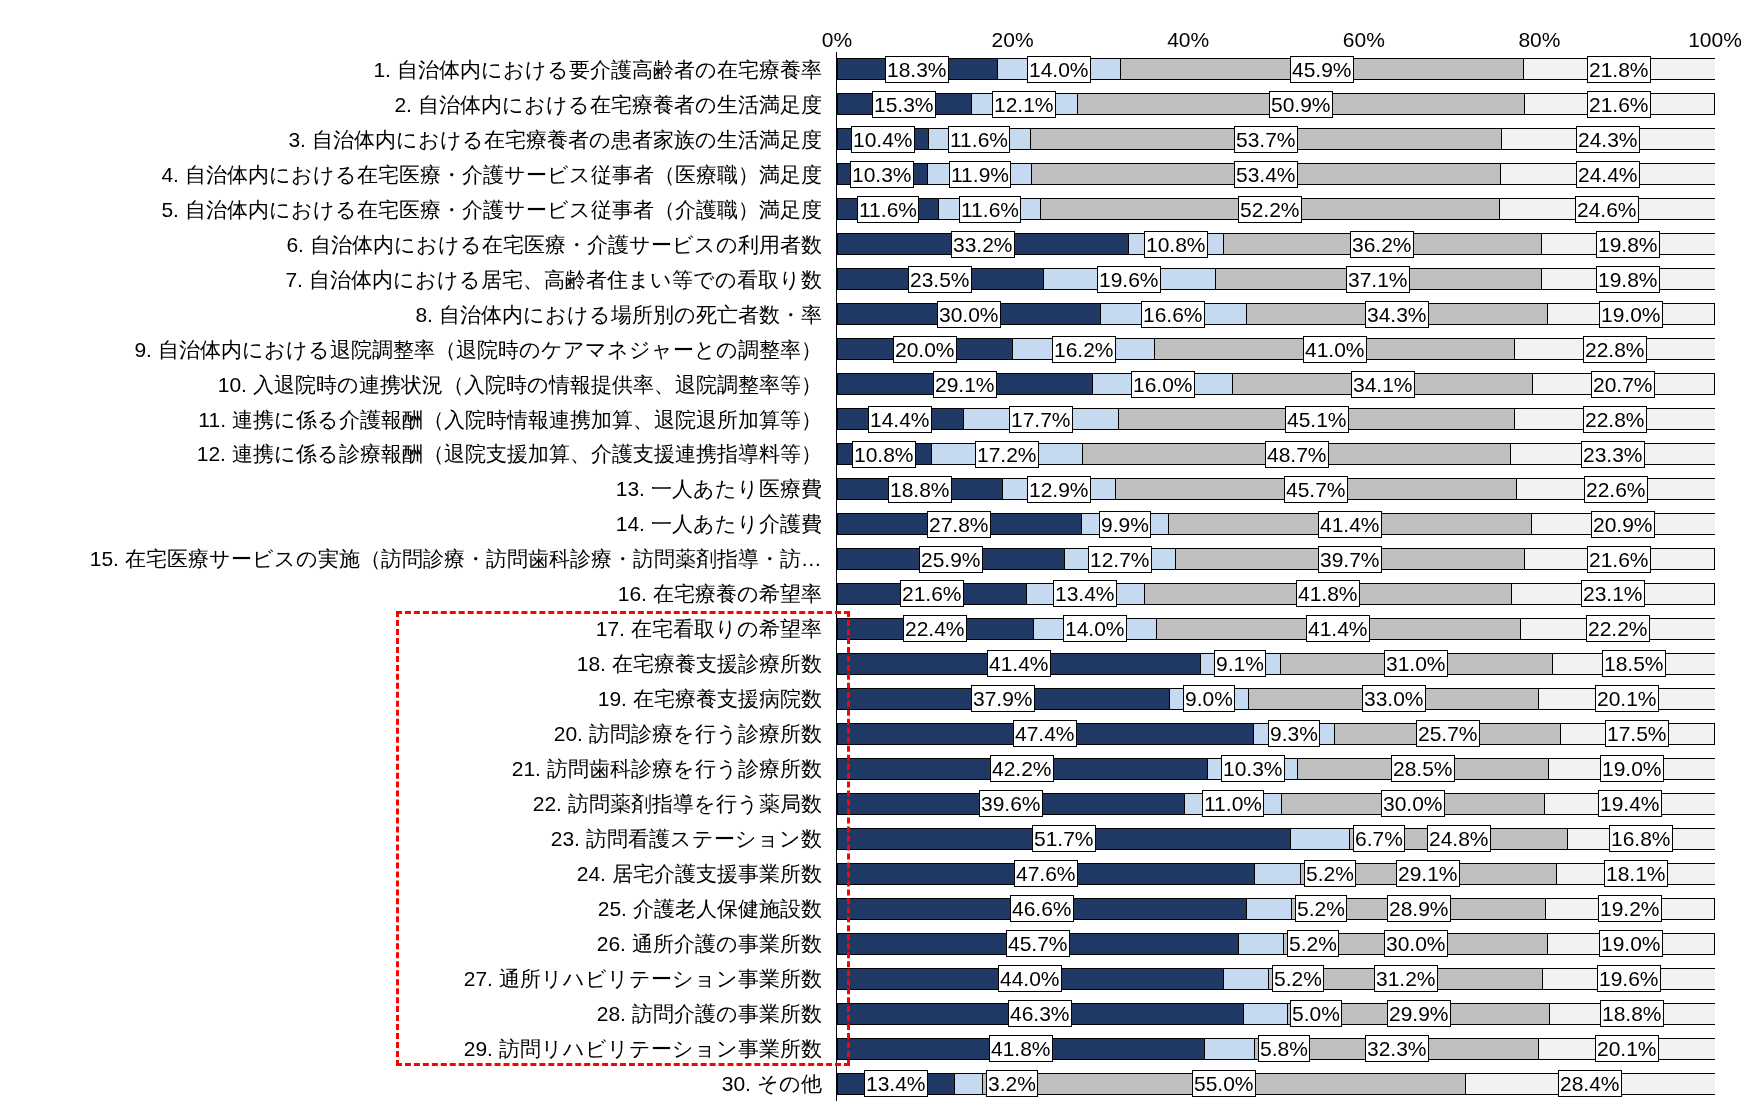 The height and width of the screenshot is (1109, 1761). I want to click on y-tick-label: 24. 居宅介護支援事業所数, so click(699, 874).